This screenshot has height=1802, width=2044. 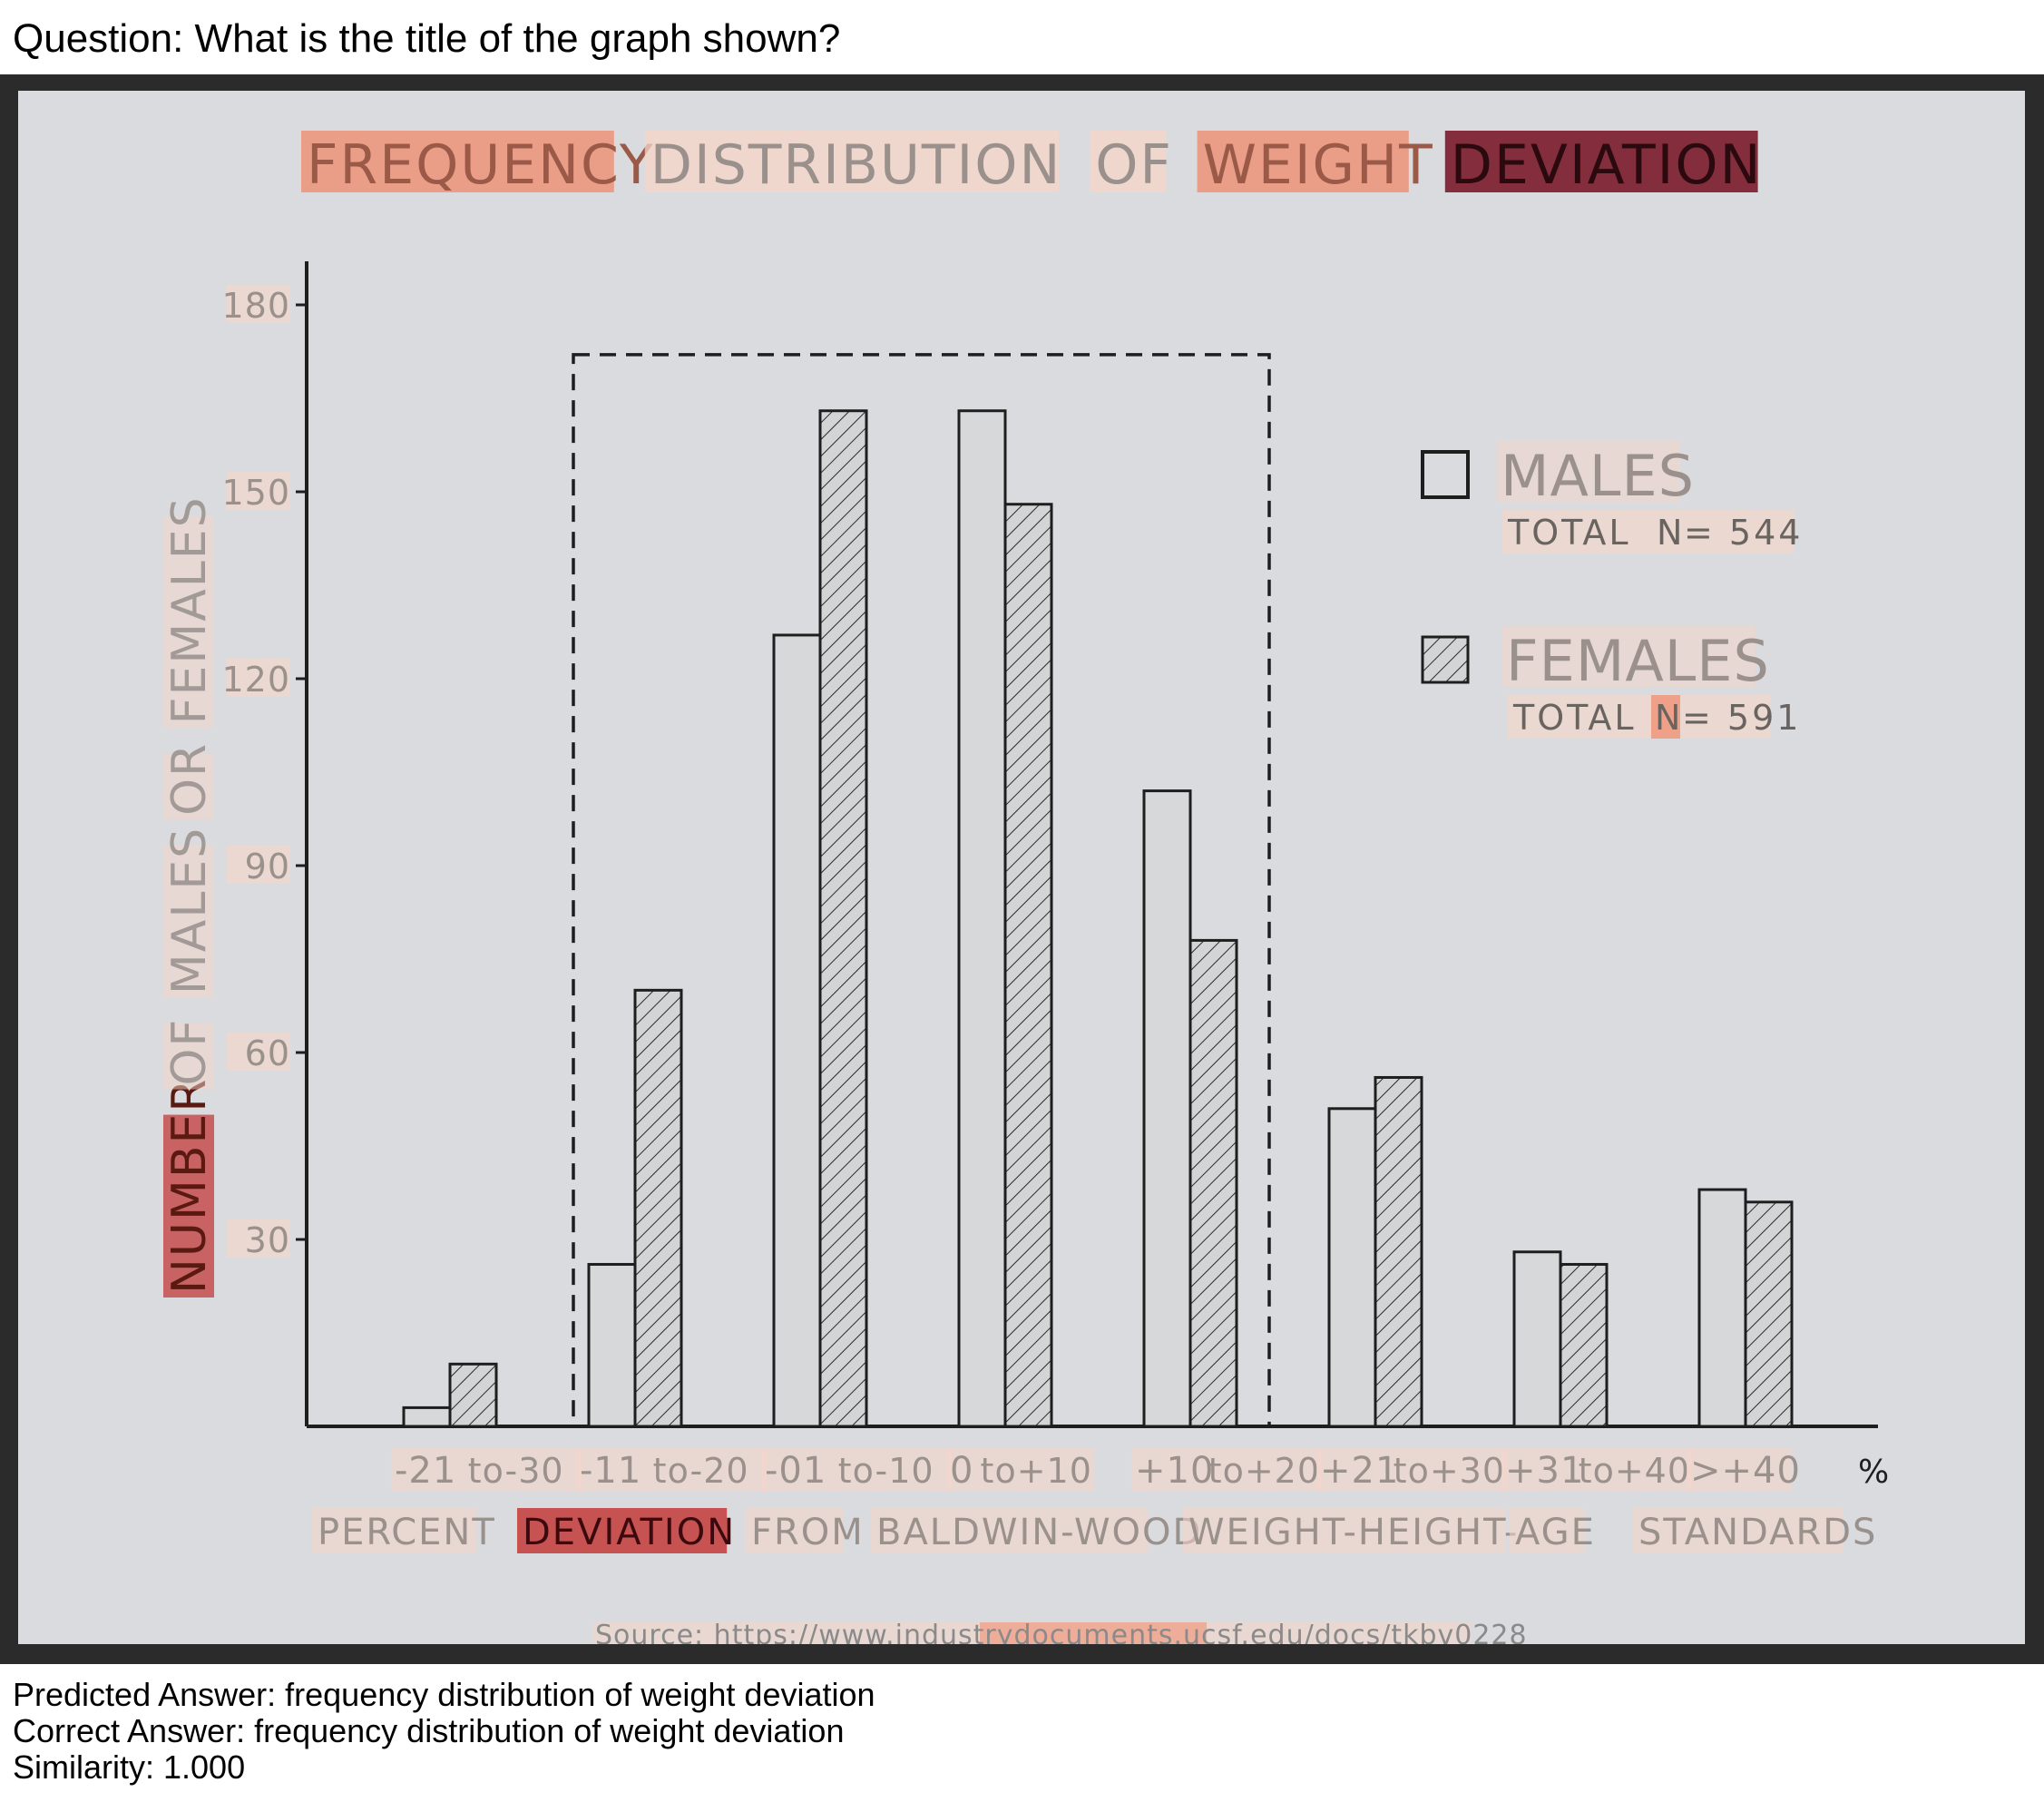 I want to click on x-axis-label-word: STANDARDS, so click(x=1757, y=1532).